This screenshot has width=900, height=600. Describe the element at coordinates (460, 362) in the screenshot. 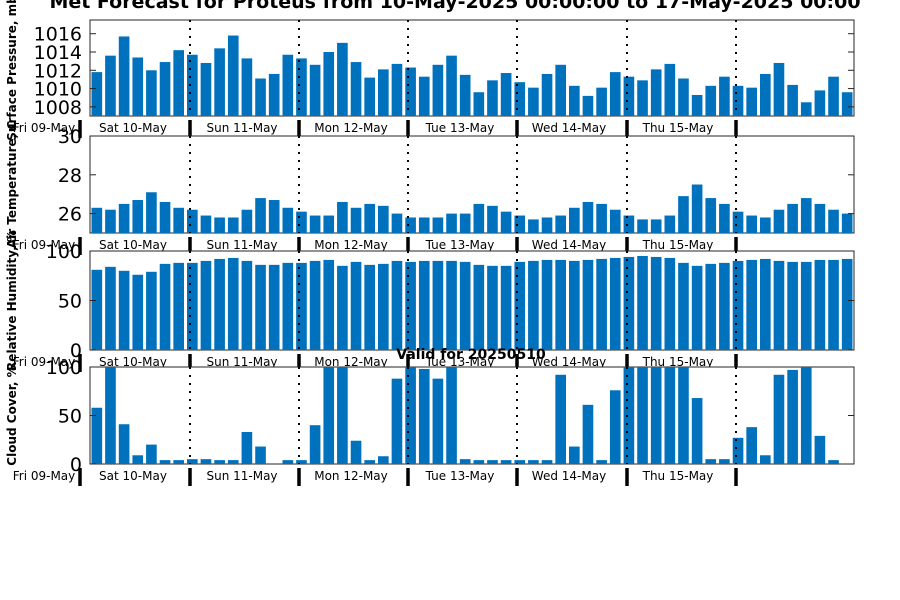

I see `day-label-2-4: Tue 13-May` at that location.